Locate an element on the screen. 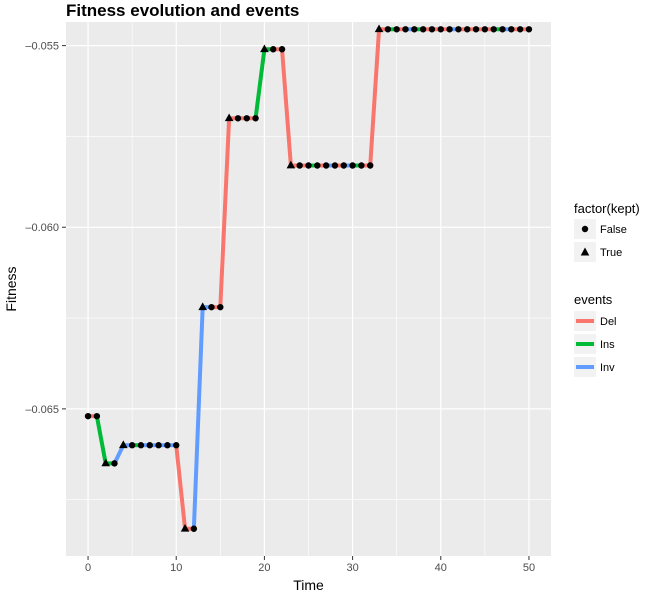 Image resolution: width=655 pixels, height=594 pixels. chart-title: Fitness evolution and events is located at coordinates (182, 10).